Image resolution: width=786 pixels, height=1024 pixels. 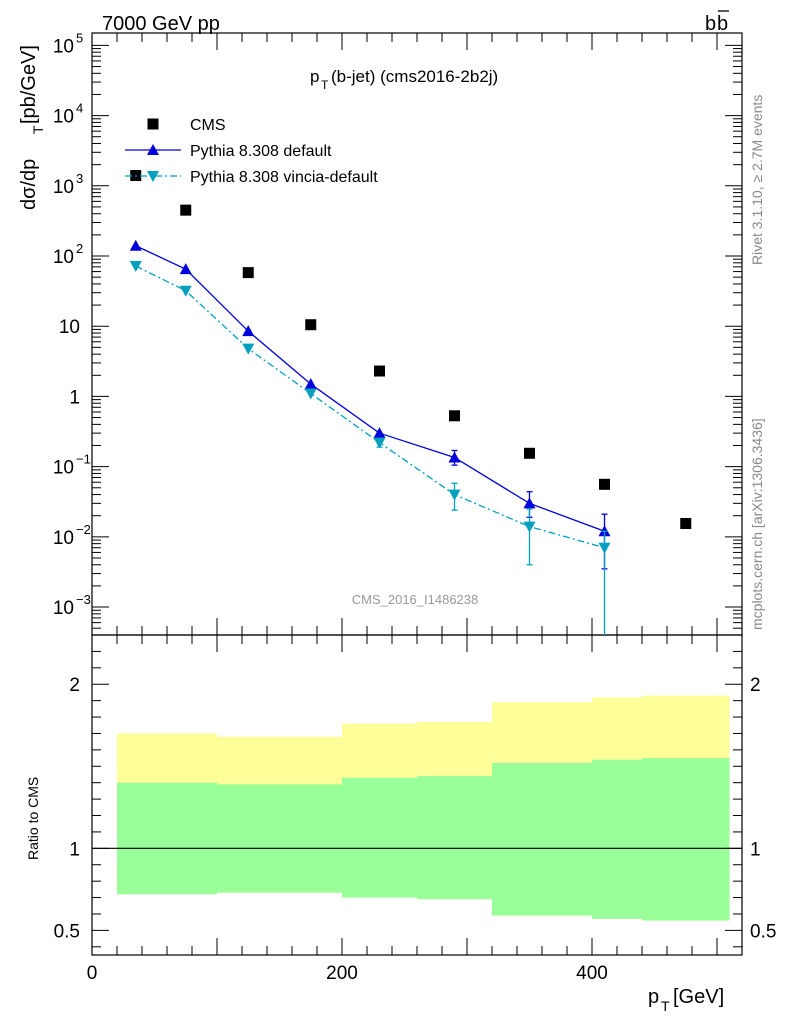 I want to click on main-ylabel-rest: [pb/GeV], so click(x=29, y=84).